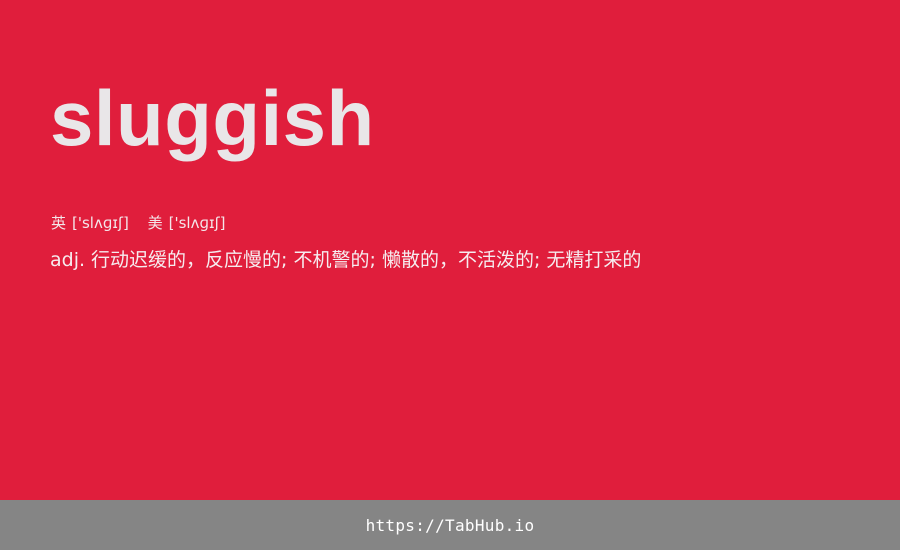 This screenshot has height=550, width=900. I want to click on uk-phonetic: 英 ['slʌɡɪʃ], so click(92, 223).